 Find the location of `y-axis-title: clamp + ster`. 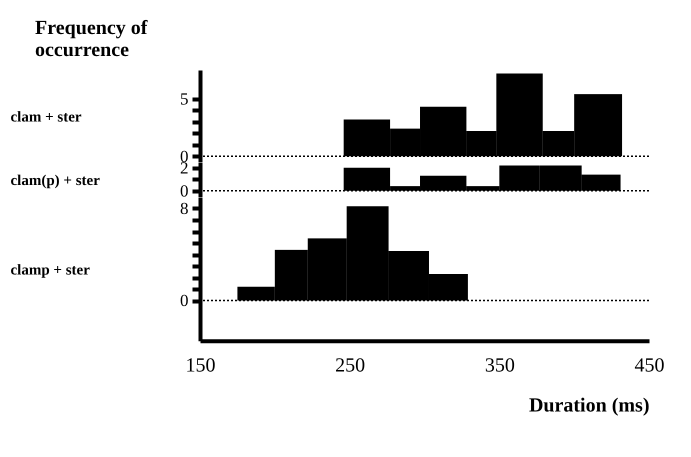

y-axis-title: clamp + ster is located at coordinates (50, 270).